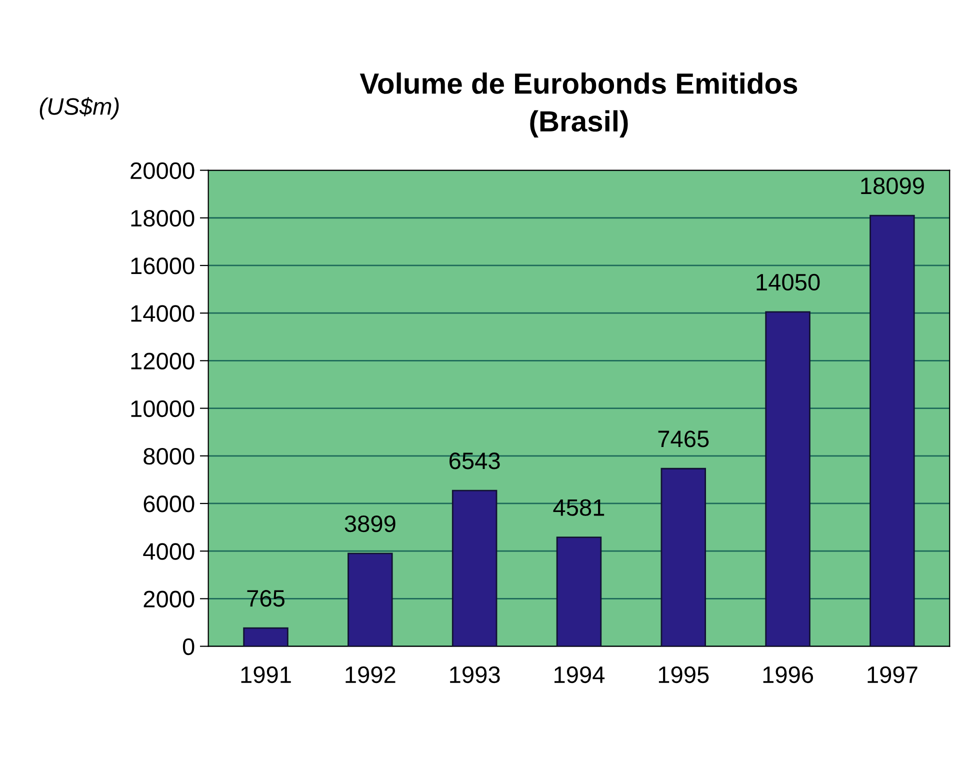  I want to click on y-tick-label: 18000, so click(162, 218).